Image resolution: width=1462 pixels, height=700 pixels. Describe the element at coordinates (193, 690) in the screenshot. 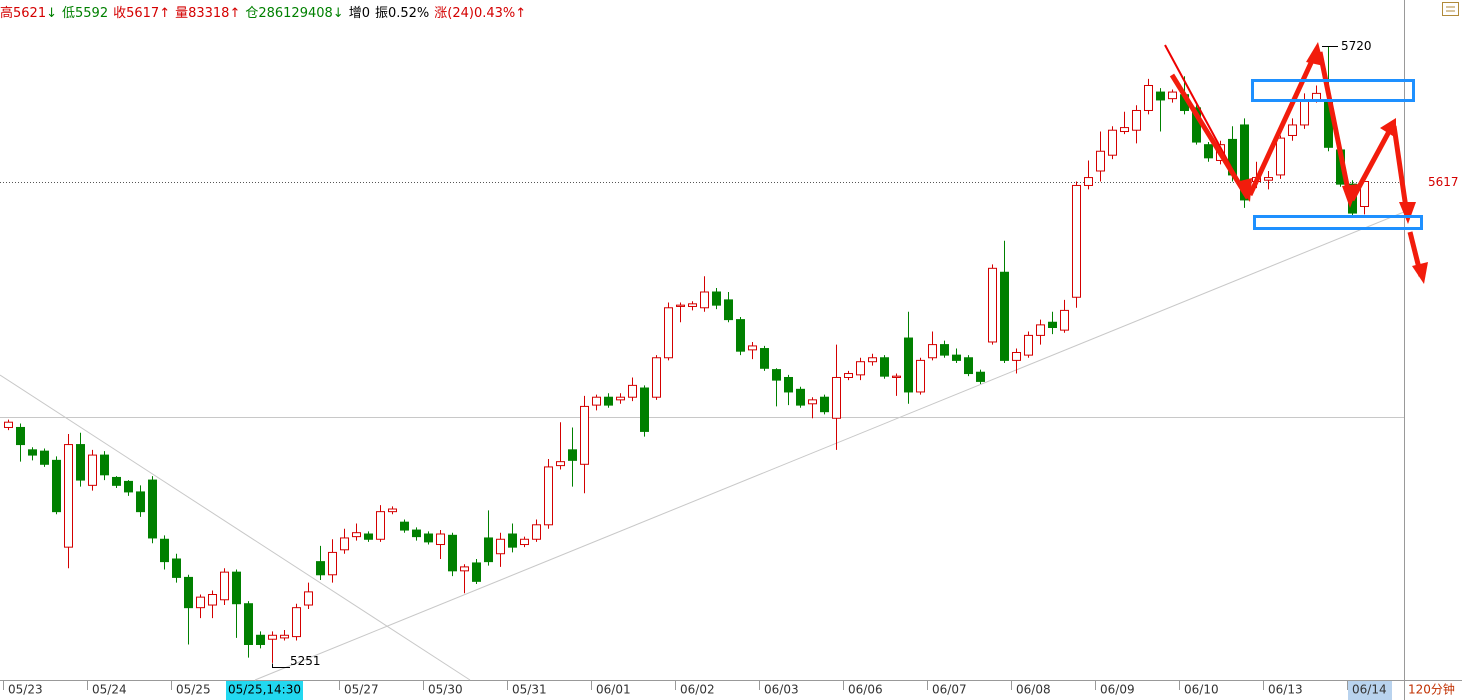

I see `x-tick-label: 05/25` at that location.